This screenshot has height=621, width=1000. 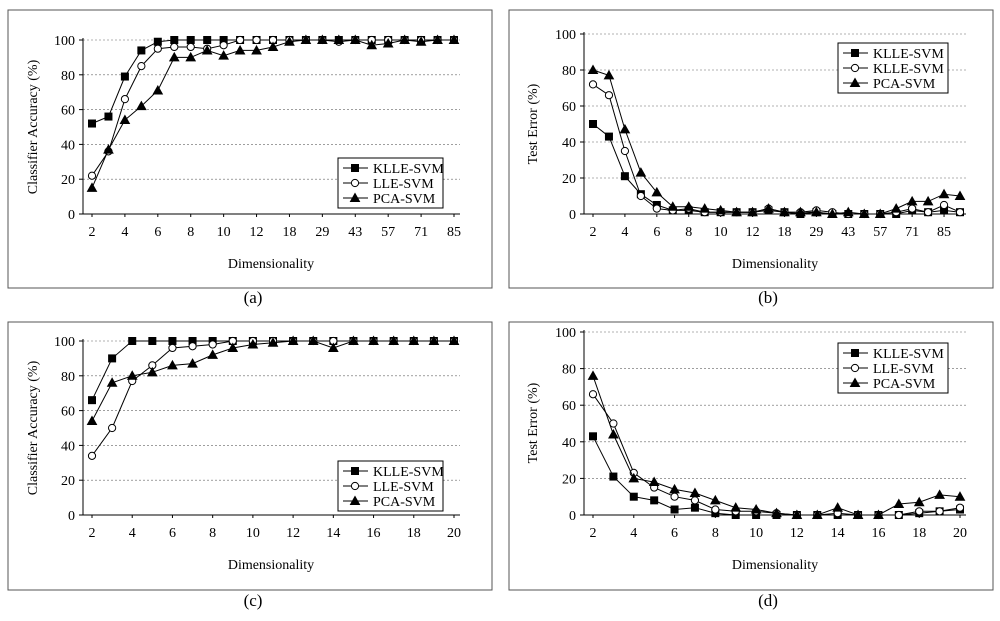 What do you see at coordinates (816, 232) in the screenshot?
I see `x-tick-label: 29` at bounding box center [816, 232].